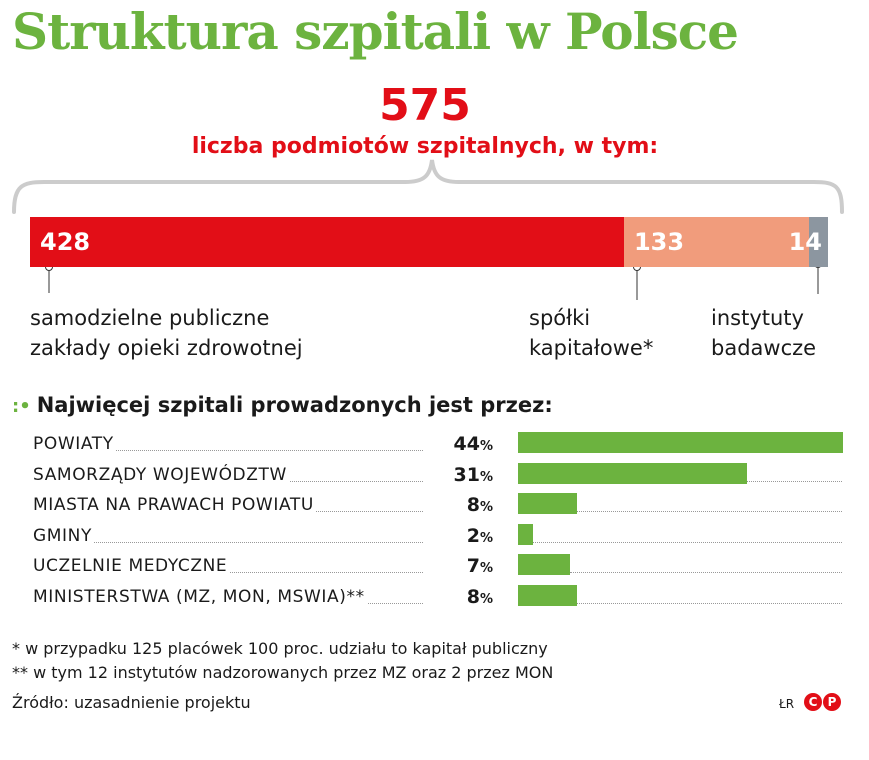  I want to click on source: Źródło: uzasadnienie projektu, so click(131, 702).